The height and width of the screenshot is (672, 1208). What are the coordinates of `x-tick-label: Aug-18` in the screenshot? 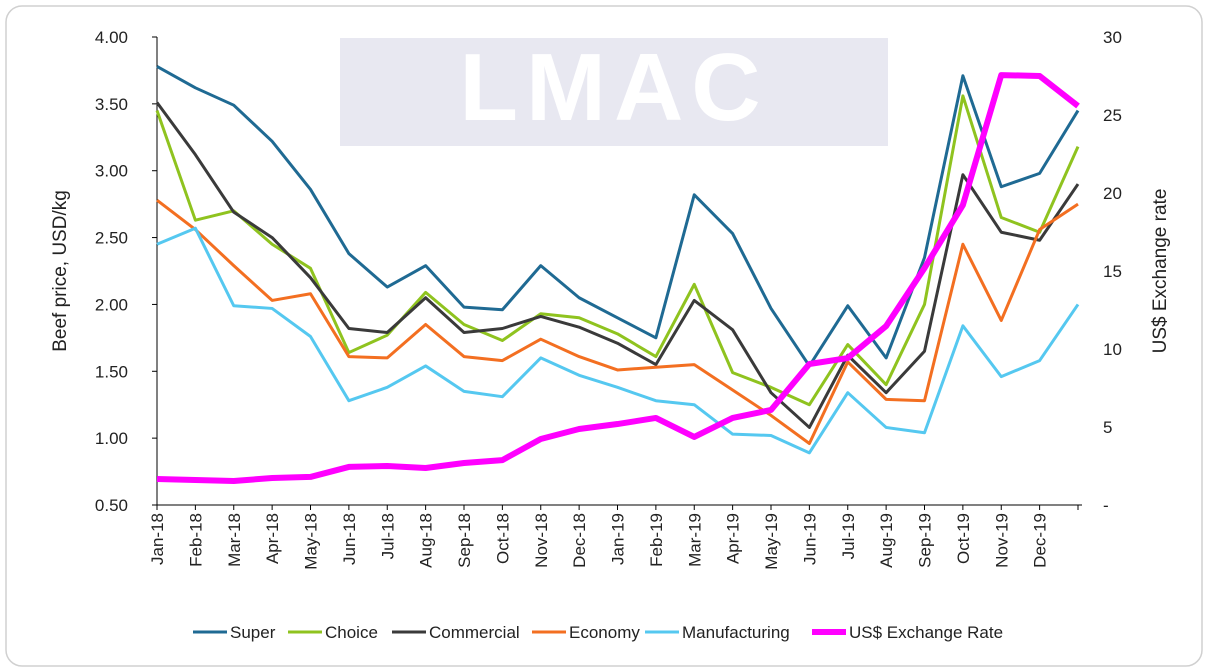 It's located at (426, 540).